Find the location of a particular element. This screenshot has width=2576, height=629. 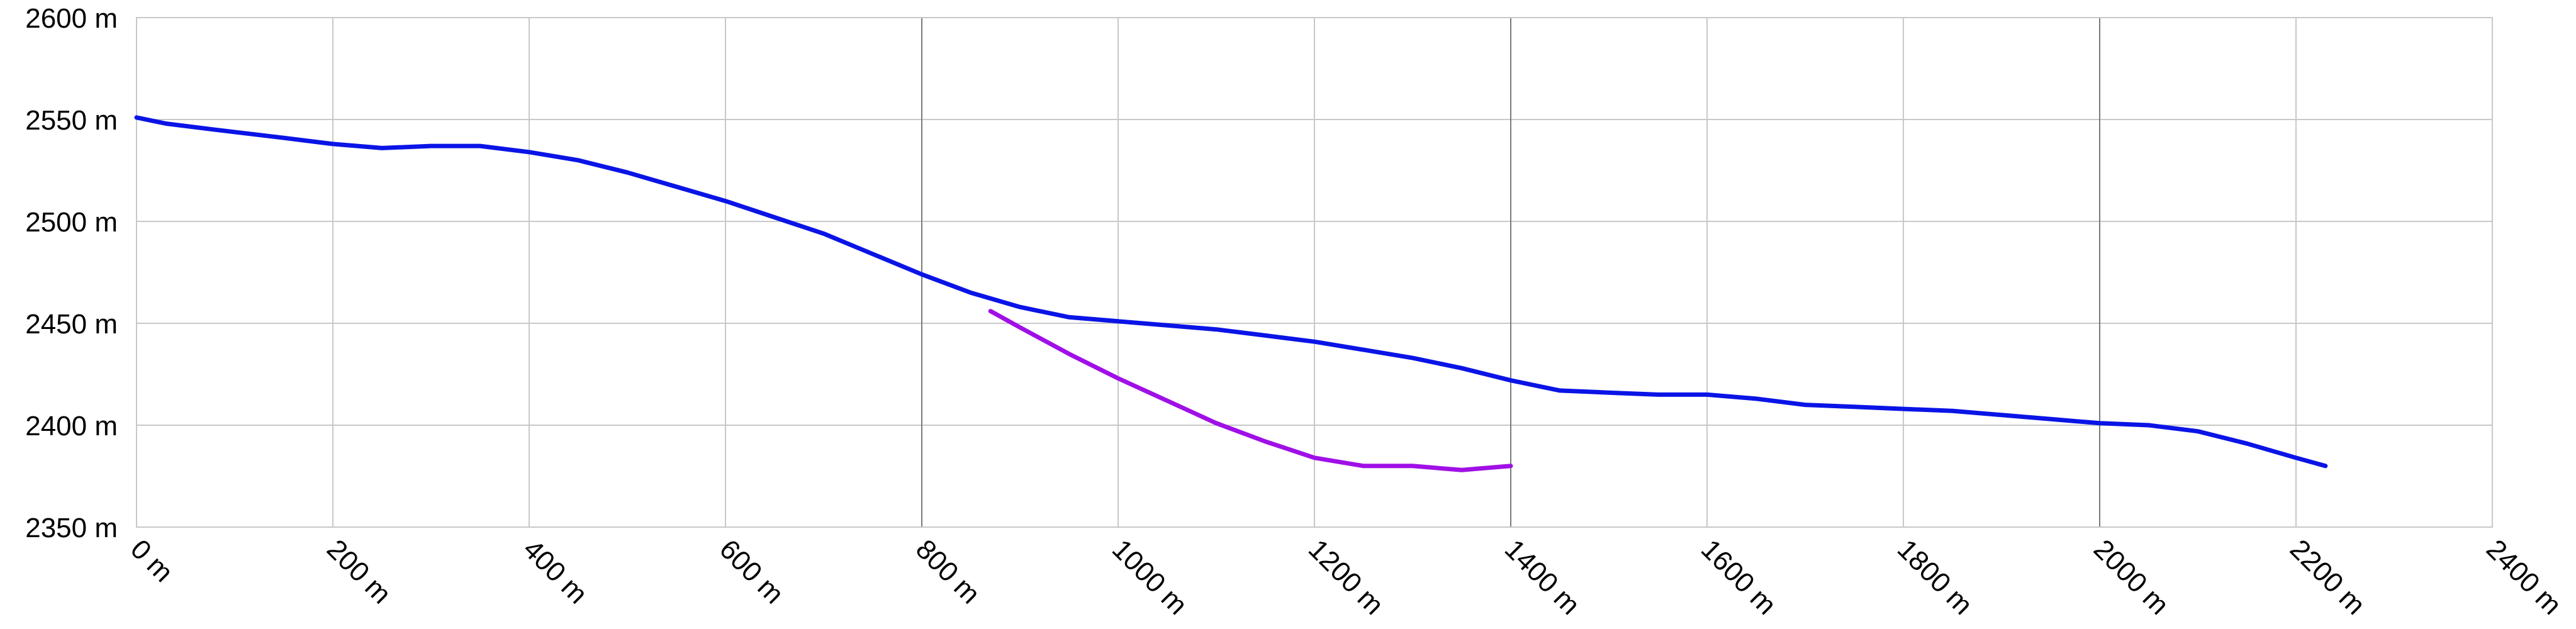

x-tick-label: 400 m is located at coordinates (555, 571).